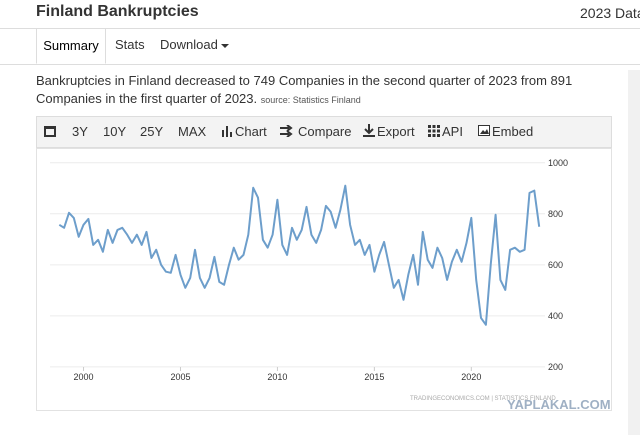 Image resolution: width=640 pixels, height=435 pixels. What do you see at coordinates (555, 214) in the screenshot?
I see `y-tick-label: 800` at bounding box center [555, 214].